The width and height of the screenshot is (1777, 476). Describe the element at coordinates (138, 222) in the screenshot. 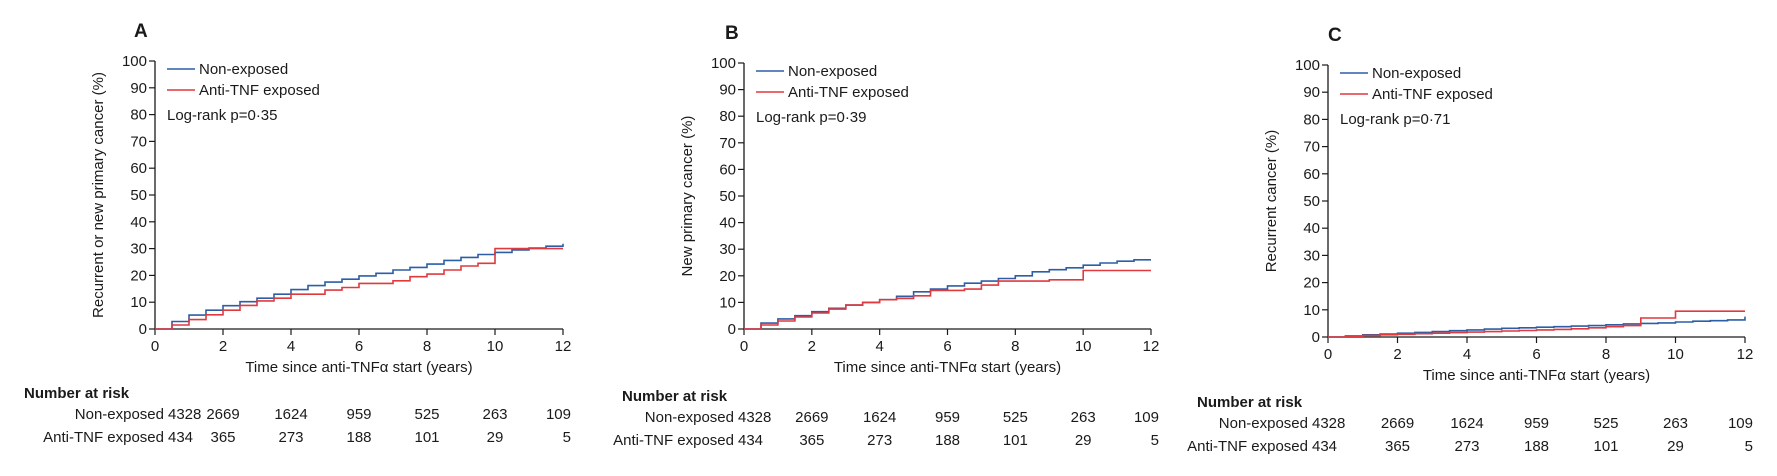

I see `panel-a-y-tick-label: 40` at that location.